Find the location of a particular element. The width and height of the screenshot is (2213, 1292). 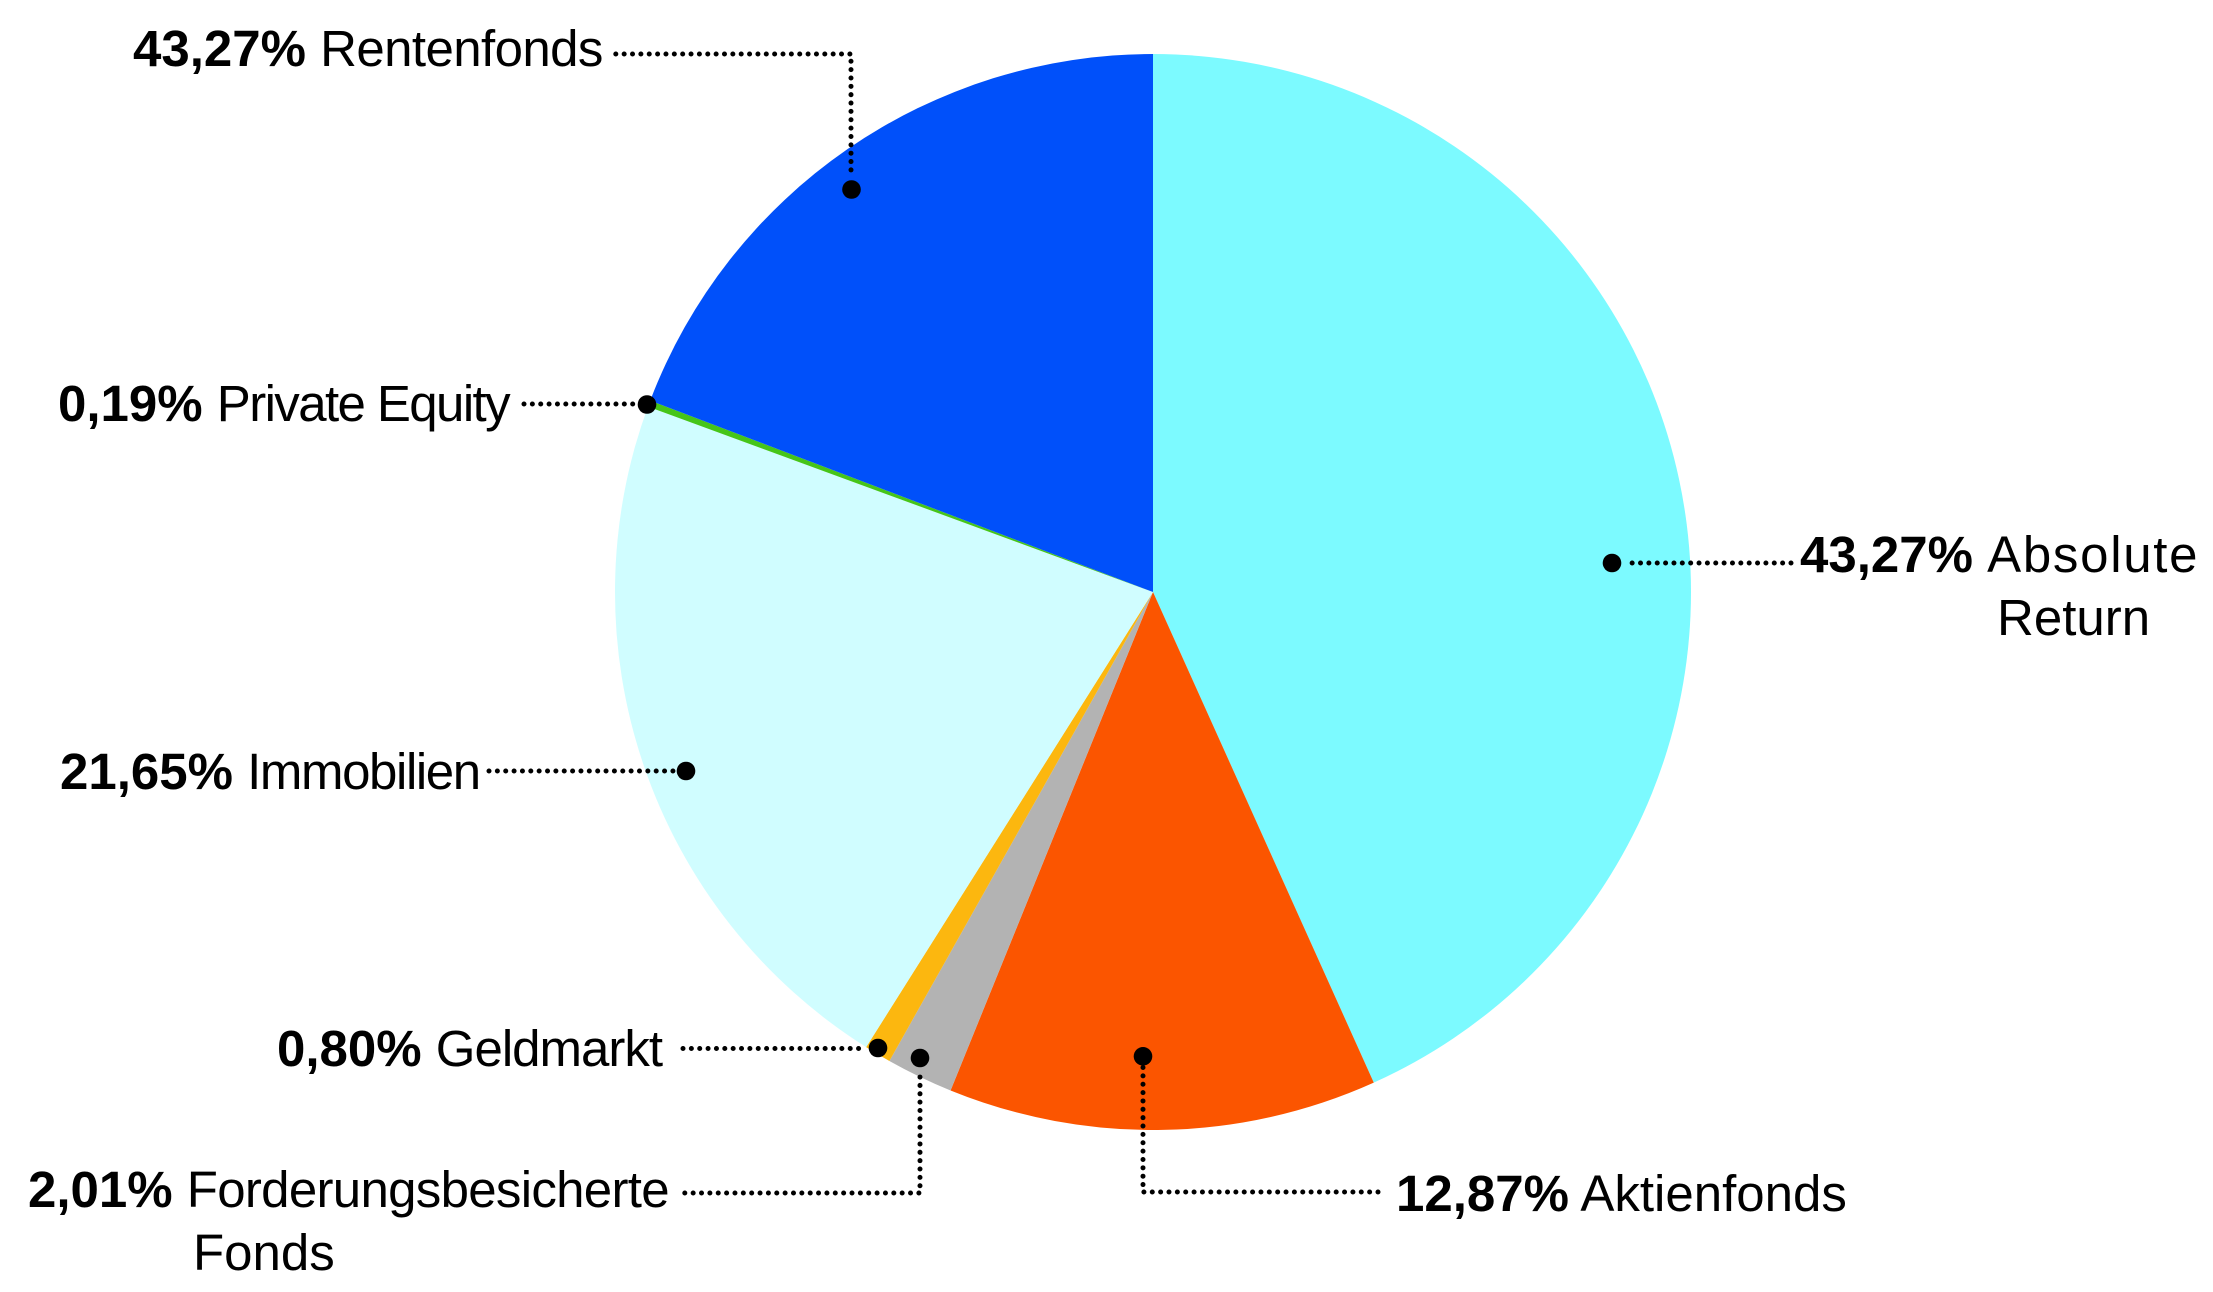

svg-text: 21,65% Immobilien is located at coordinates (270, 771).